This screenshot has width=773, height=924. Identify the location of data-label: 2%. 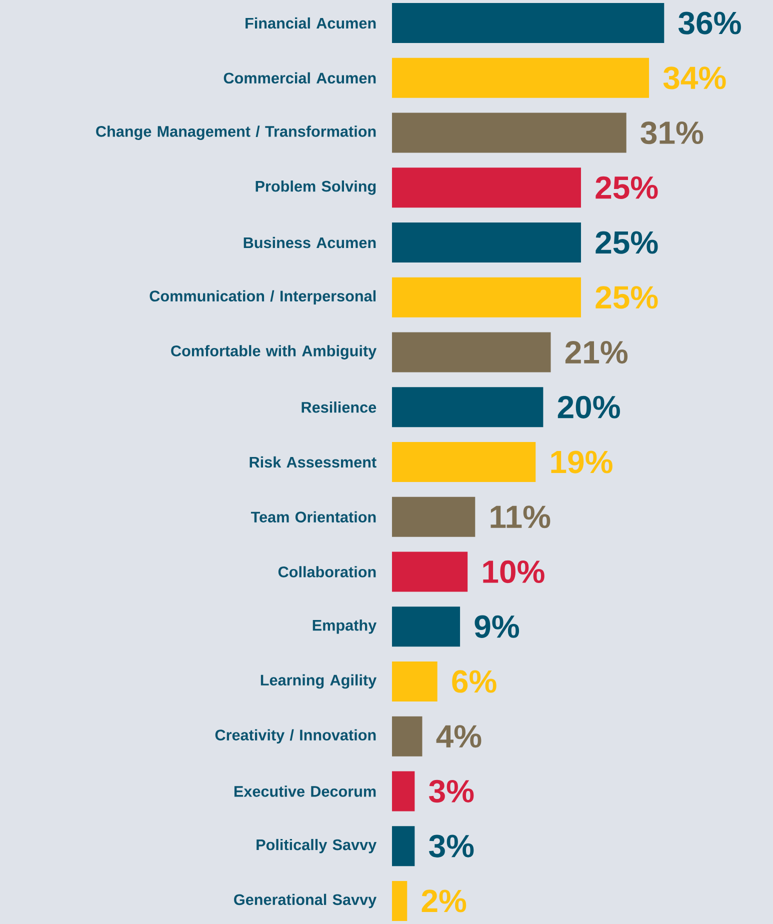
(444, 901).